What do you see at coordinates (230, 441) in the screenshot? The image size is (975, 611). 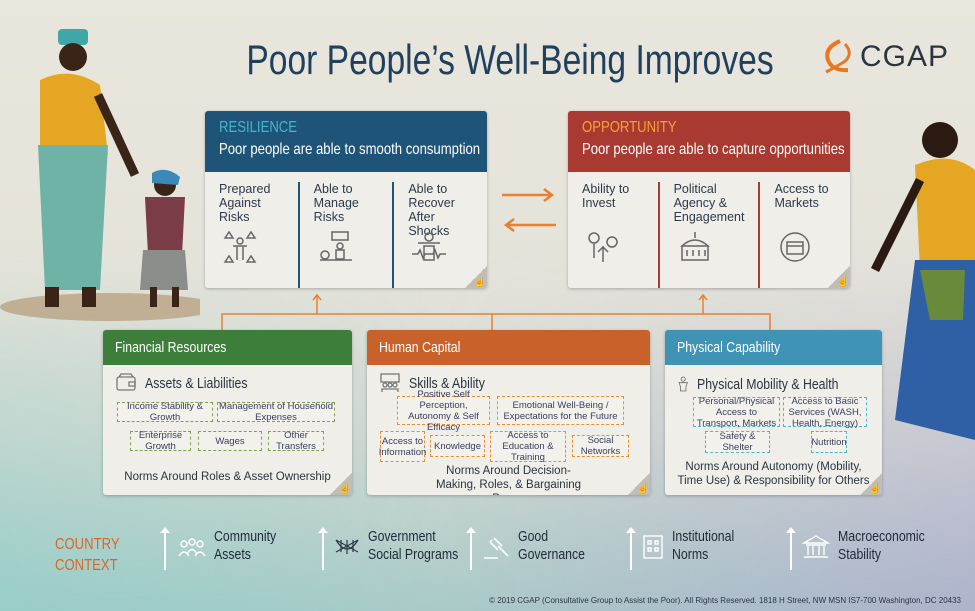 I see `chip: Wages` at bounding box center [230, 441].